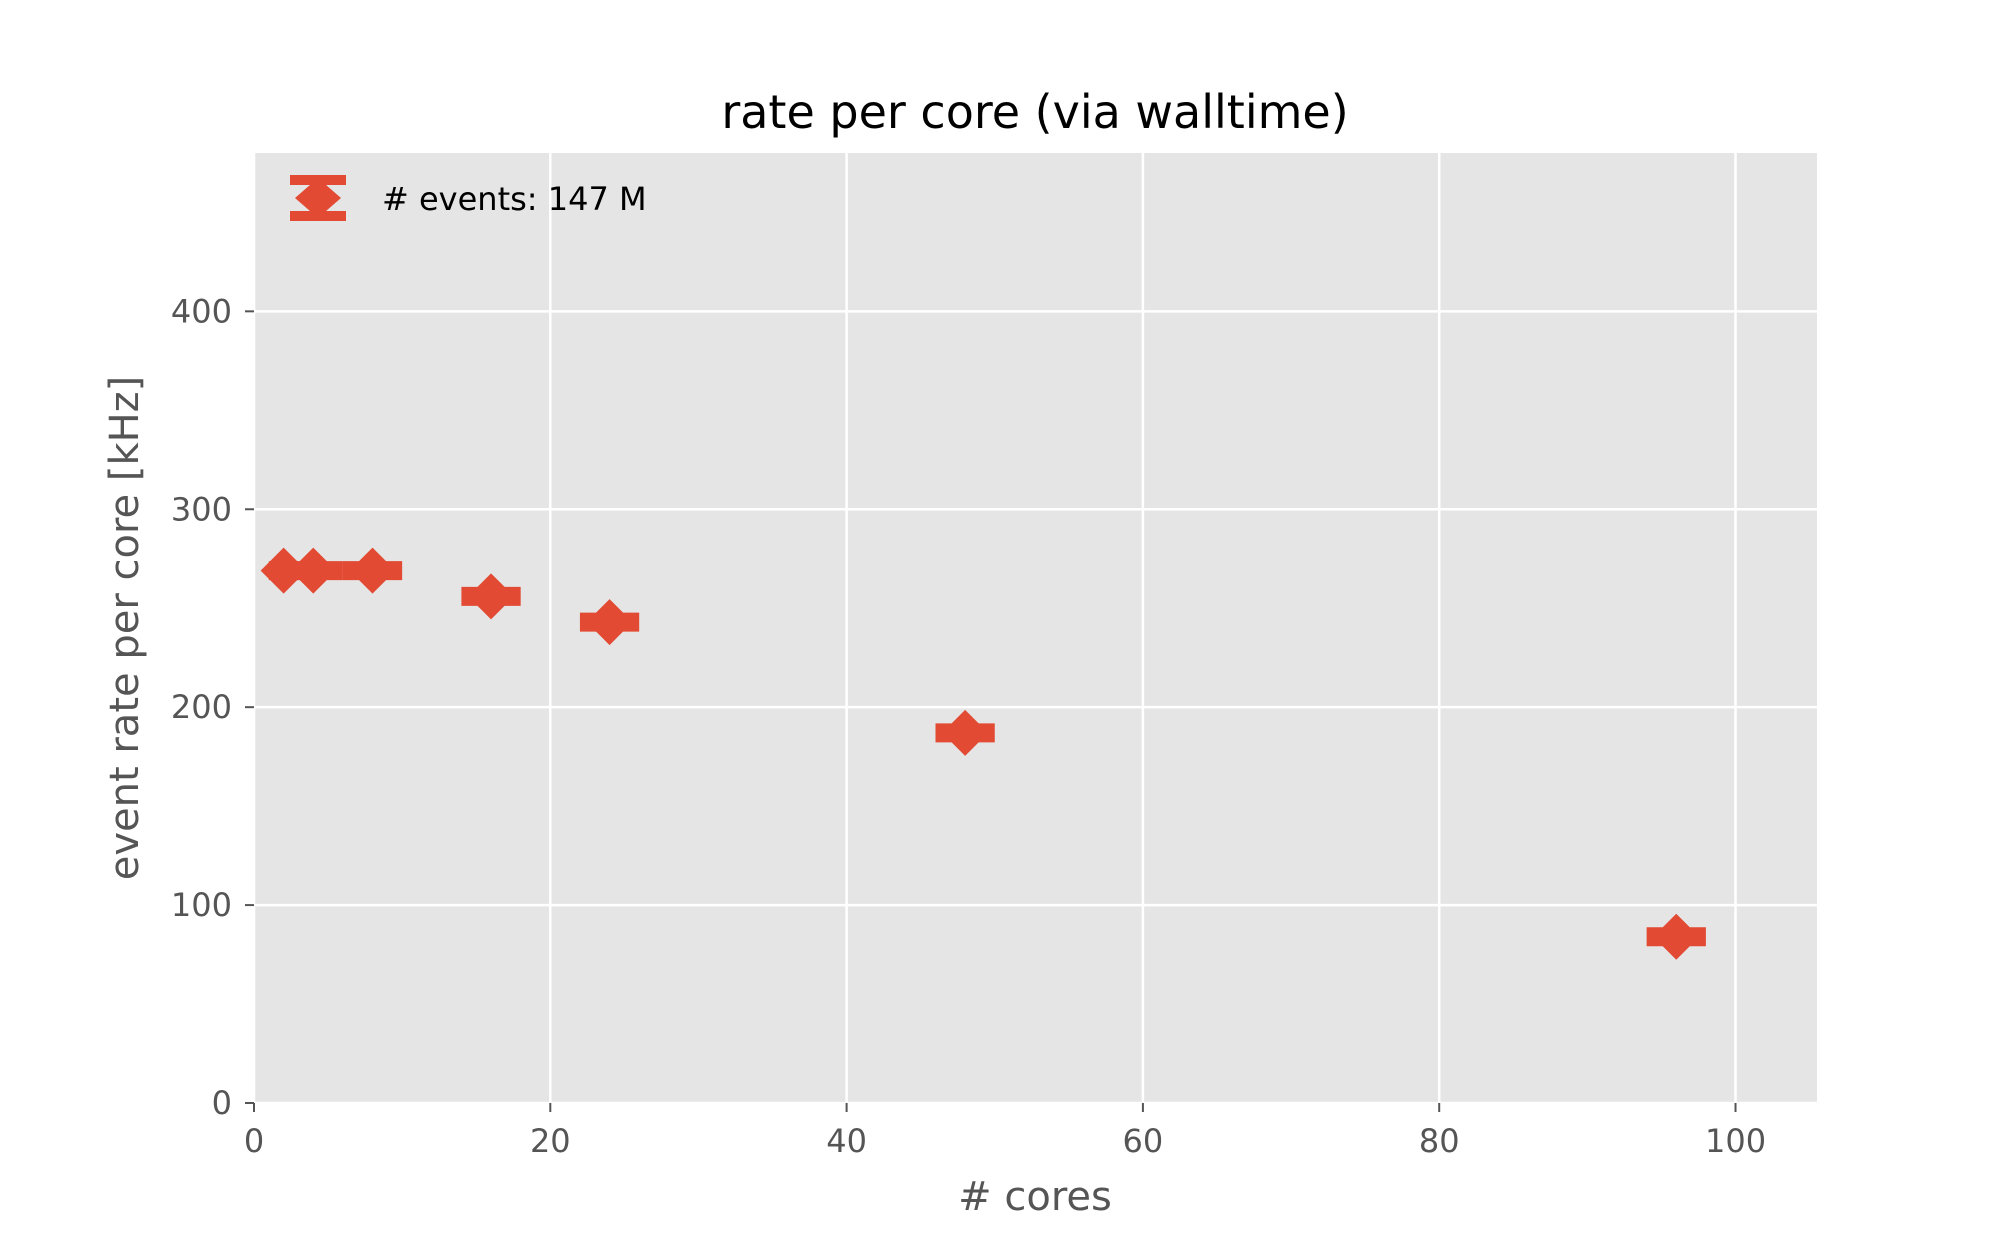 Image resolution: width=2000 pixels, height=1250 pixels. What do you see at coordinates (318, 198) in the screenshot?
I see `legend-marker` at bounding box center [318, 198].